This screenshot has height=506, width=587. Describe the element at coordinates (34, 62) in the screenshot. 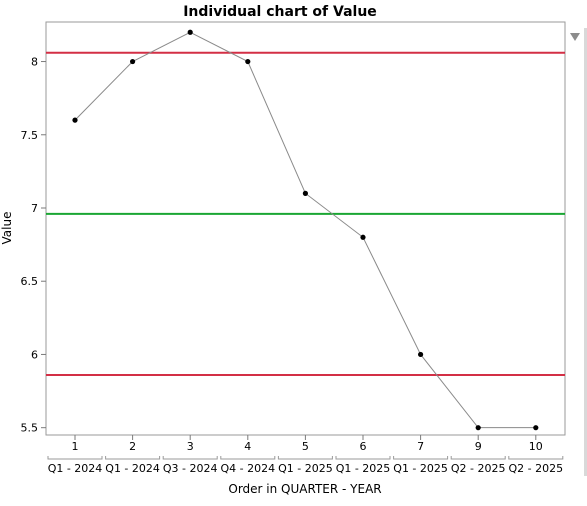

I see `y-tick-label: 8` at that location.